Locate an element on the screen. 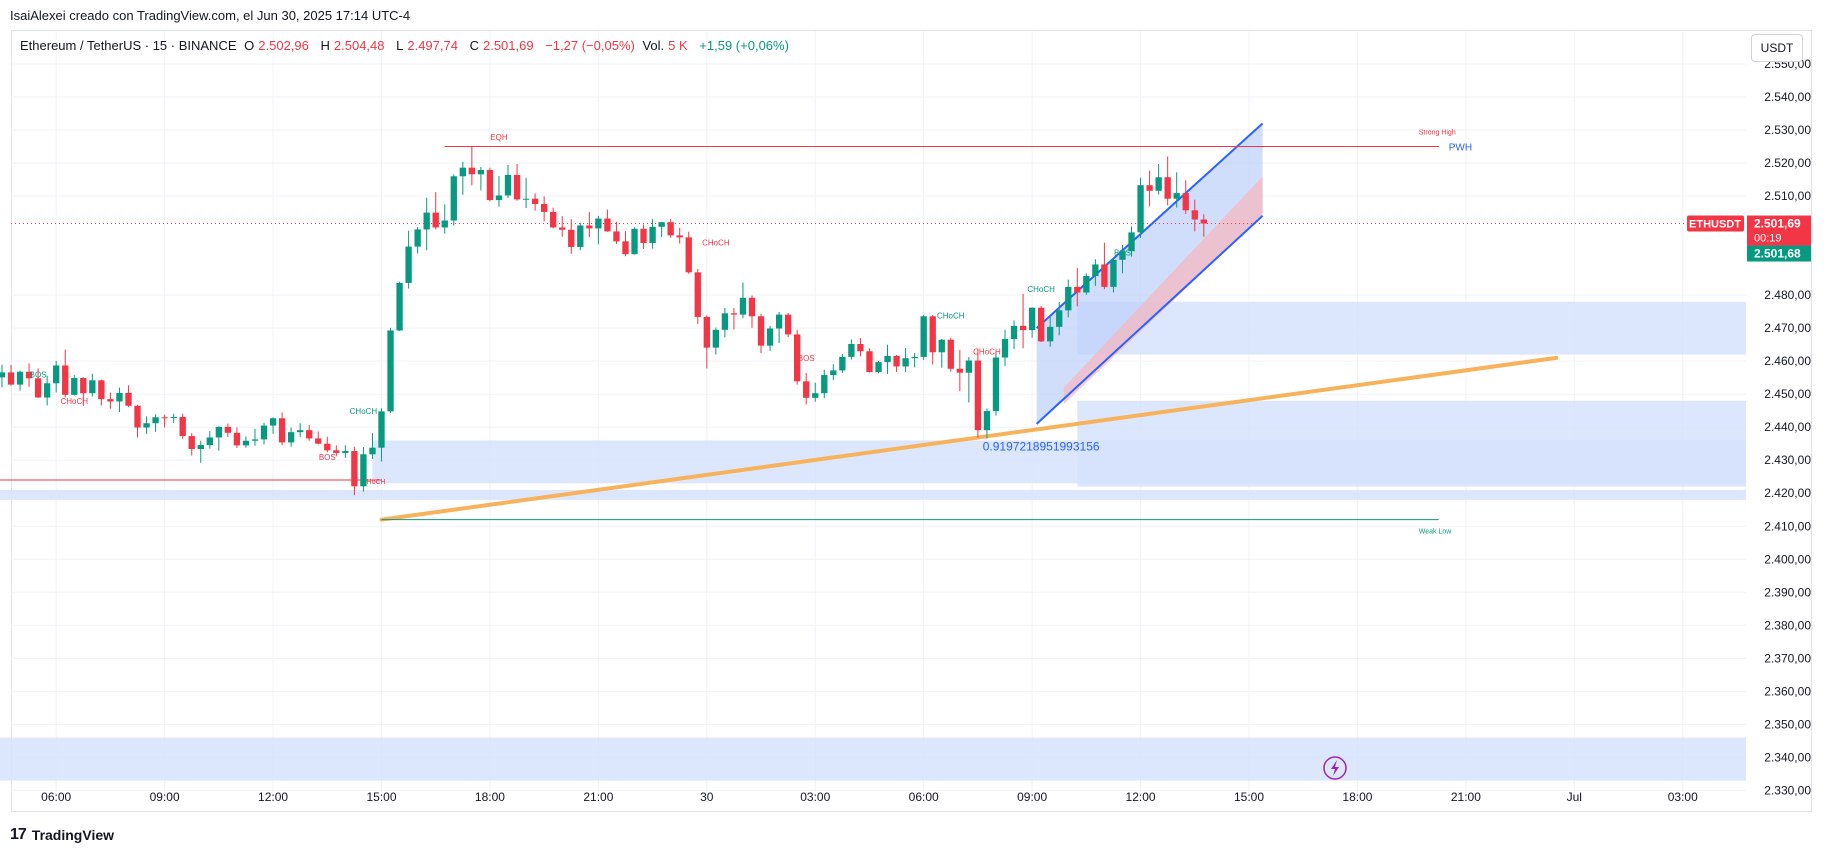 This screenshot has height=853, width=1826. channel-lower-line is located at coordinates (1149, 320).